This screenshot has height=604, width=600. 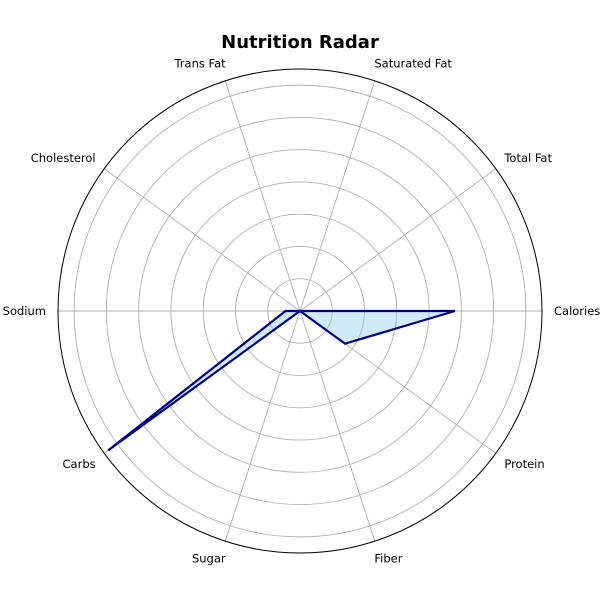 I want to click on axis-label-fiber: Fiber, so click(x=388, y=558).